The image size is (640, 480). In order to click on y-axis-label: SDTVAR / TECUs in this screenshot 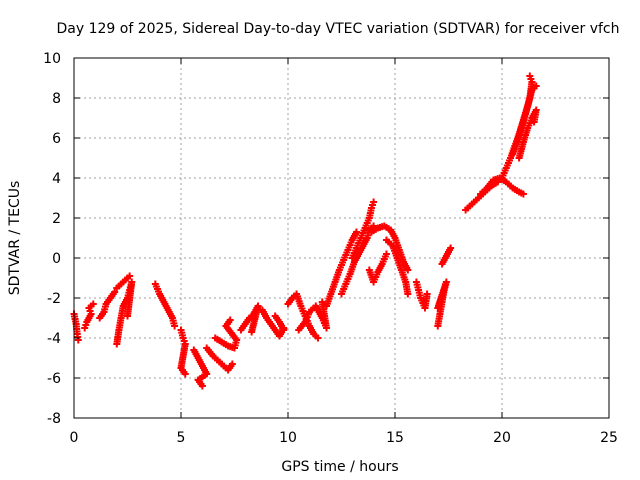, I will do `click(15, 238)`.